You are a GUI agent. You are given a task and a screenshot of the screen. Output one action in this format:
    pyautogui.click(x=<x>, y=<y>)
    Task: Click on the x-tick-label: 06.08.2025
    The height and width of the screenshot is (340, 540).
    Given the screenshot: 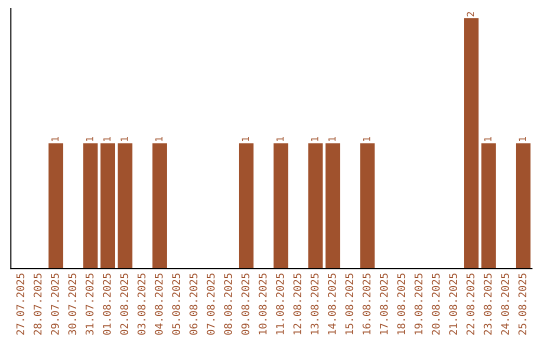 What is the action you would take?
    pyautogui.click(x=193, y=304)
    